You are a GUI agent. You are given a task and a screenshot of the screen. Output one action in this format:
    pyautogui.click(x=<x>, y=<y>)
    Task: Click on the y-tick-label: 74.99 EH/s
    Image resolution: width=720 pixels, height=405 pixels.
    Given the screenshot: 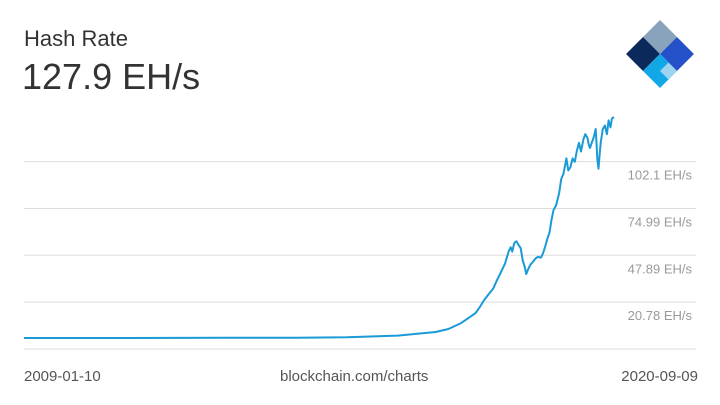 What is the action you would take?
    pyautogui.click(x=660, y=221)
    